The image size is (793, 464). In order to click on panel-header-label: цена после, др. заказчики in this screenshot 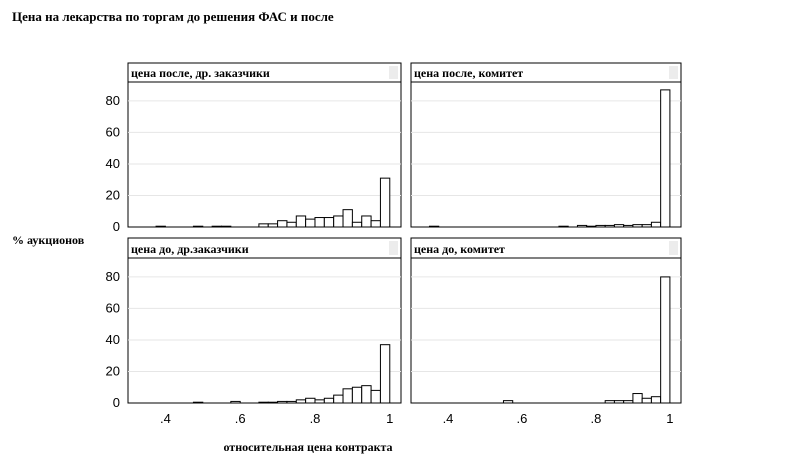, I will do `click(200, 73)`.